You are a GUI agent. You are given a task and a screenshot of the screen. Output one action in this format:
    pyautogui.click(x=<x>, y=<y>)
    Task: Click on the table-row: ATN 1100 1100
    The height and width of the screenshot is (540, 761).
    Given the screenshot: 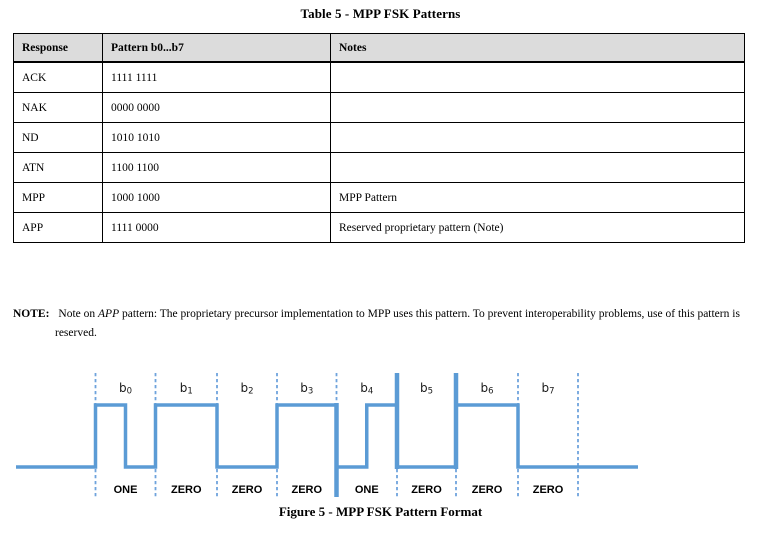 What is the action you would take?
    pyautogui.click(x=379, y=167)
    